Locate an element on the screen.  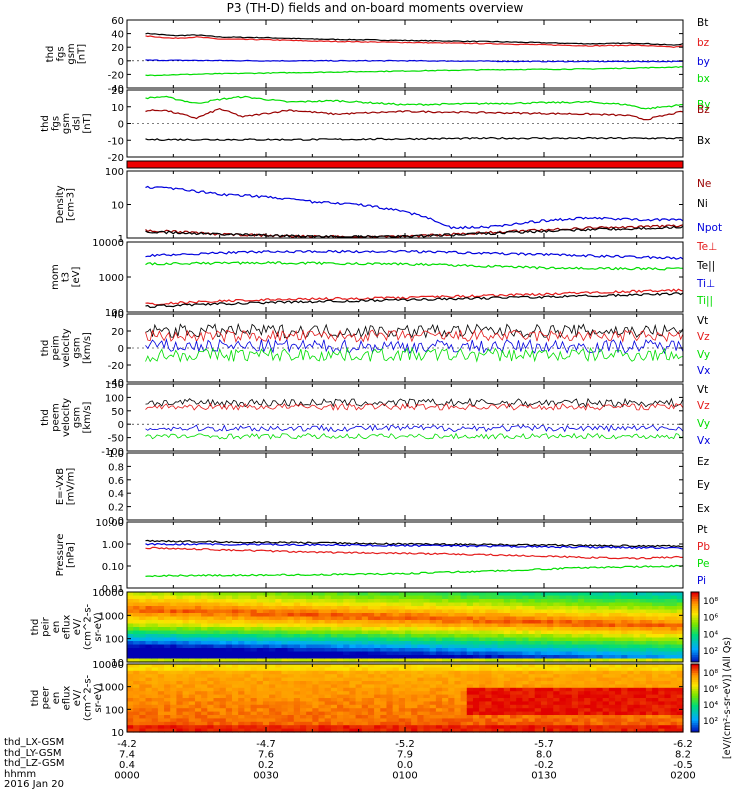
ylabel-line: peir is located at coordinates (46, 626).